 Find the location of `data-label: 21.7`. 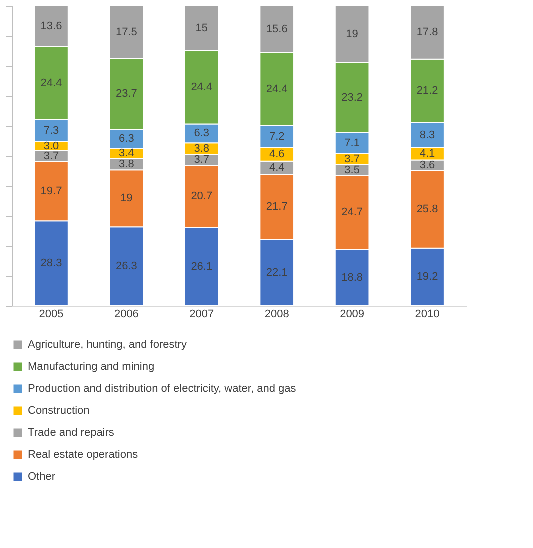

data-label: 21.7 is located at coordinates (277, 207).